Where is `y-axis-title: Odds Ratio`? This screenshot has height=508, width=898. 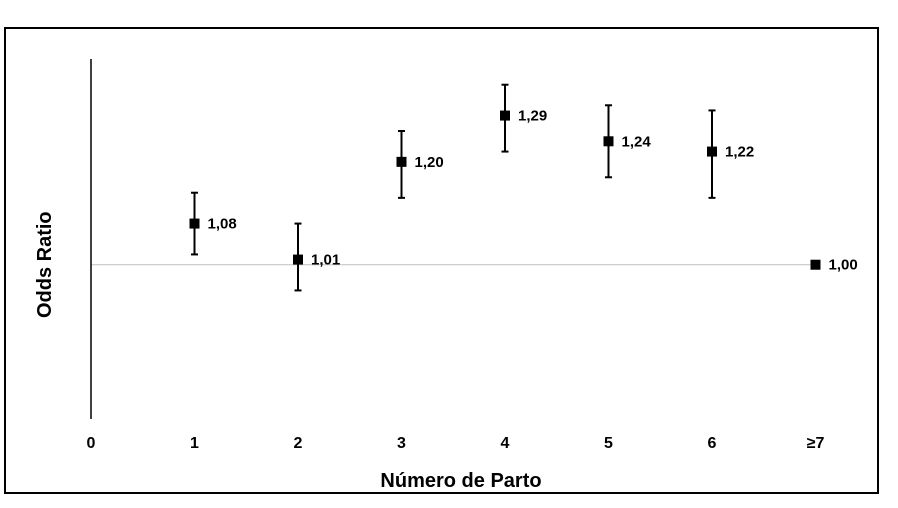
y-axis-title: Odds Ratio is located at coordinates (45, 264).